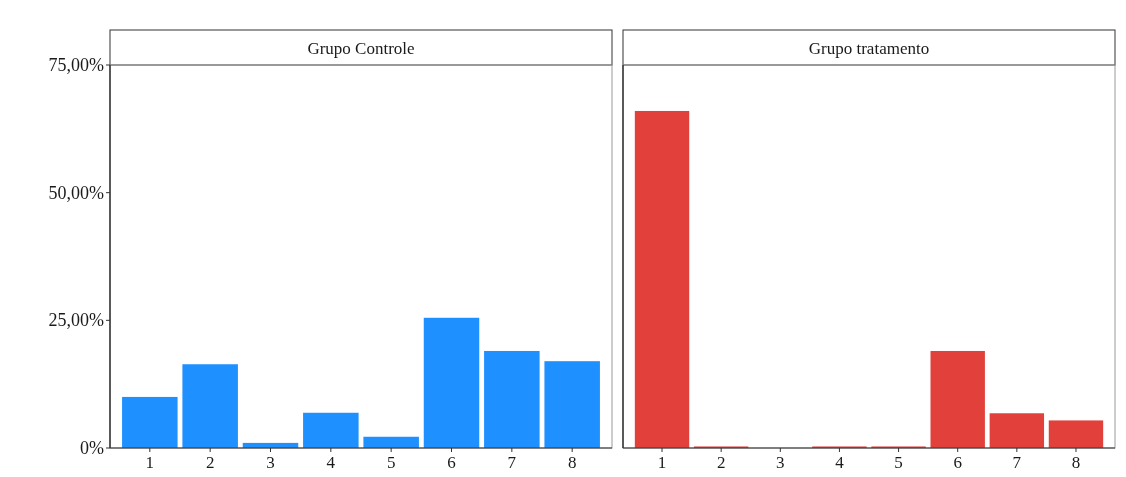  Describe the element at coordinates (92, 448) in the screenshot. I see `y-tick-label: 0%` at that location.